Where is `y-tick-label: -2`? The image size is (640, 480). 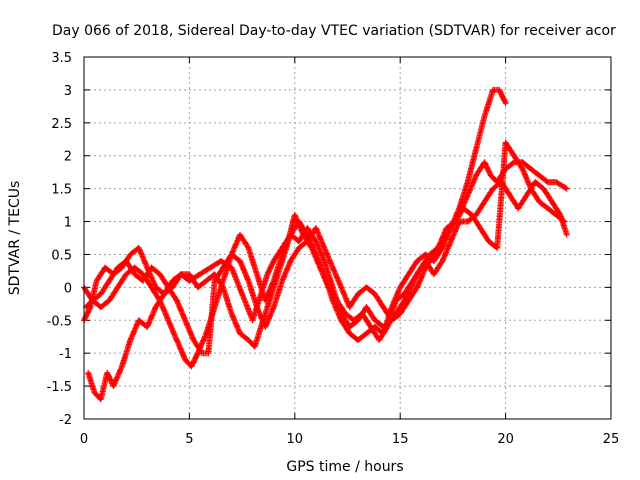
y-tick-label: -2 is located at coordinates (65, 420).